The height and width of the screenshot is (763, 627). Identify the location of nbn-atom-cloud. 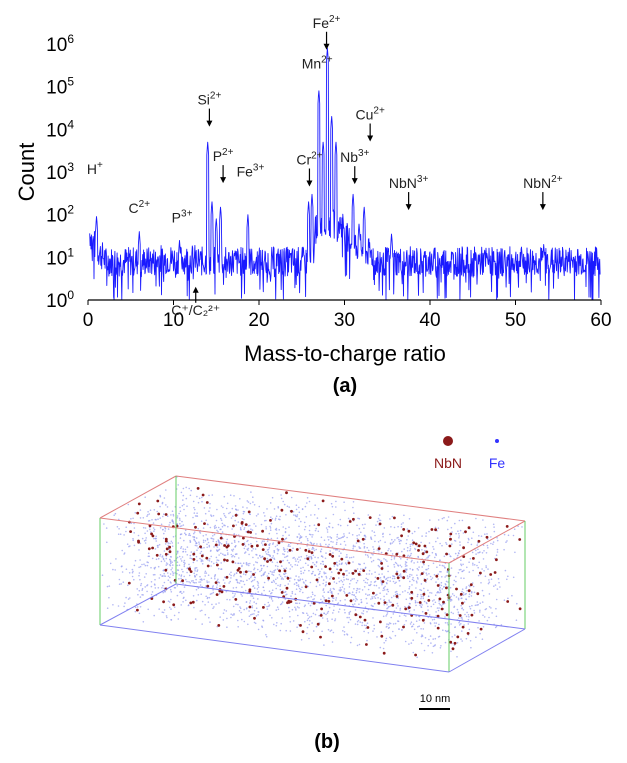
(324, 572).